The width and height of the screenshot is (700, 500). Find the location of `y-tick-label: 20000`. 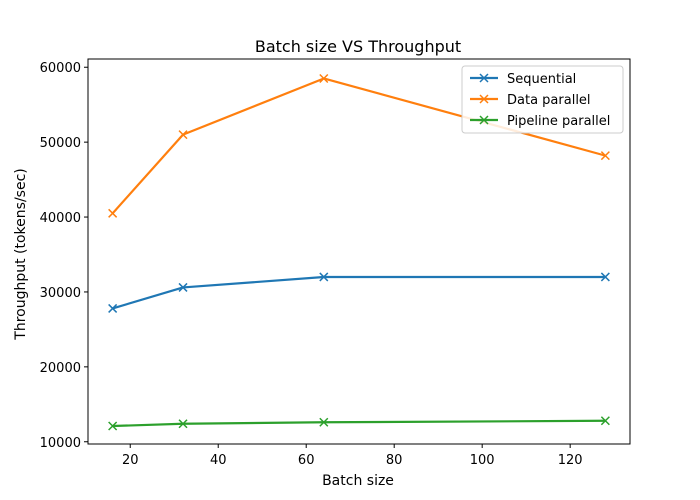

y-tick-label: 20000 is located at coordinates (60, 368).